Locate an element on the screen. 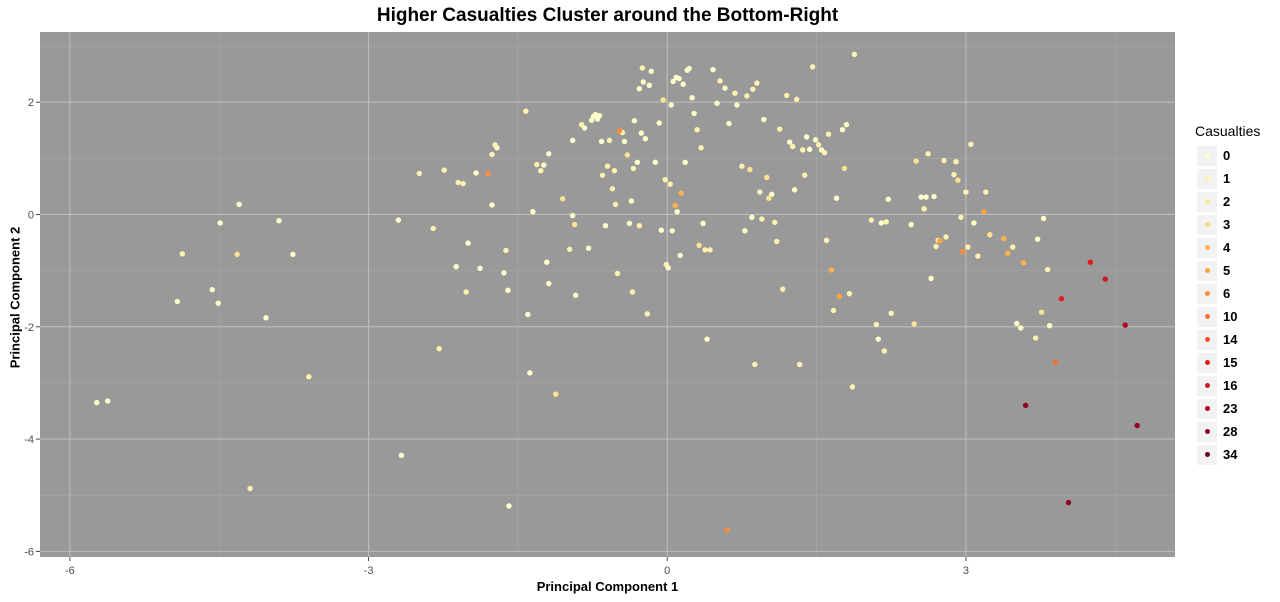  legend: Casualties 0 1 2 3 4 5 6 10 14 15 16 23 28 34 is located at coordinates (1235, 294).